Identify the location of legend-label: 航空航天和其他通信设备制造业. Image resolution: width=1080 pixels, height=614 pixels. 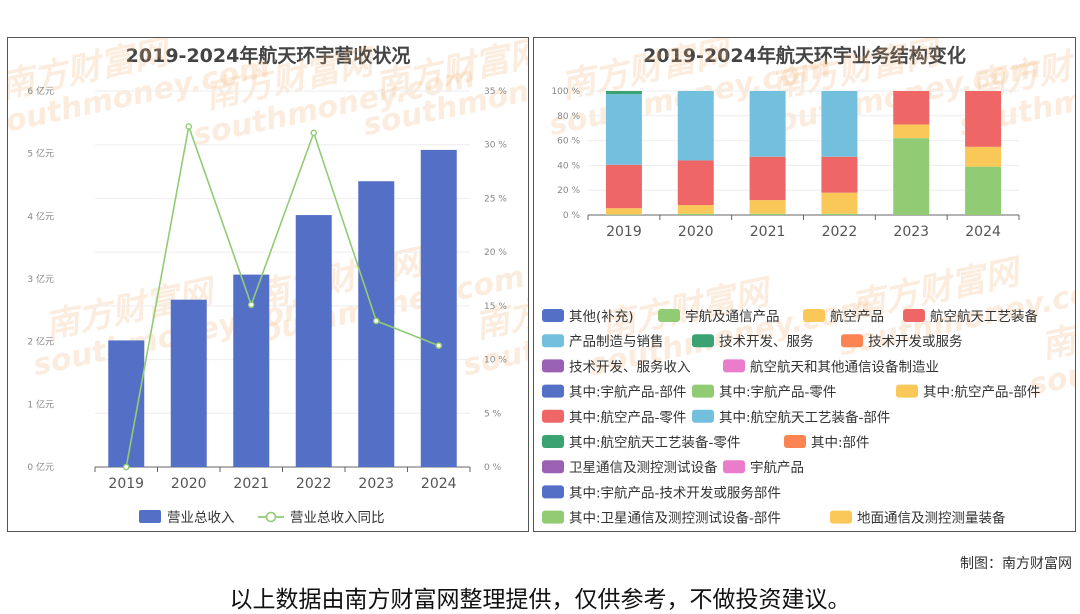
(844, 366).